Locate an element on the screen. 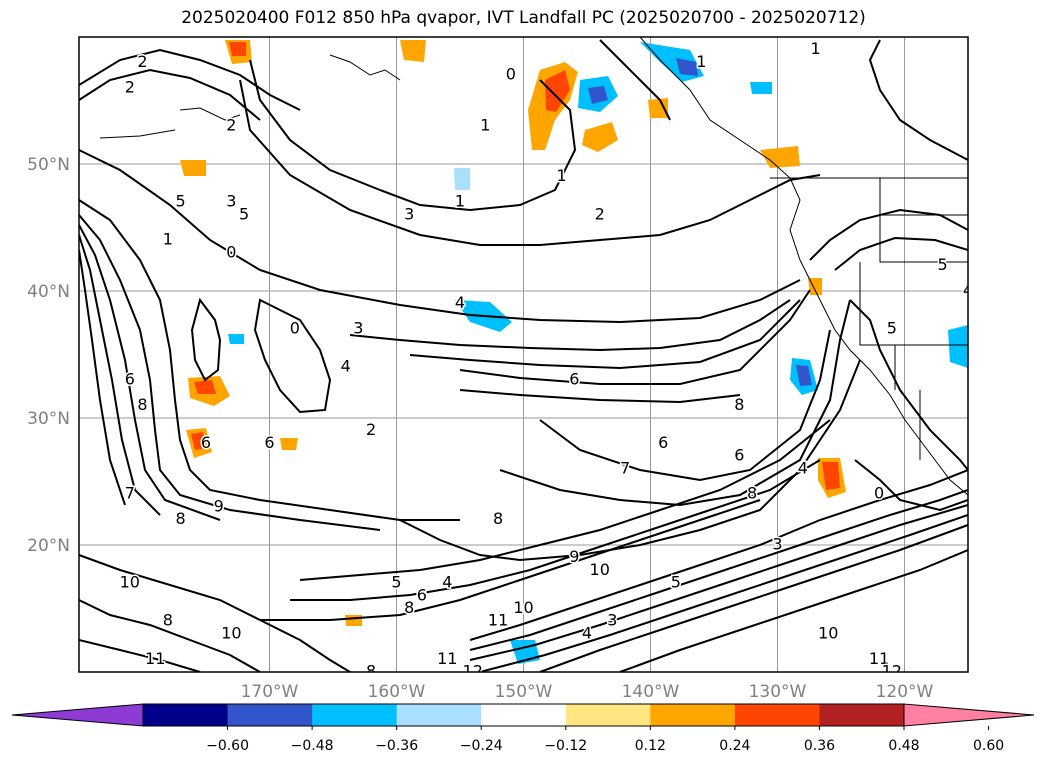  colorbar-frame is located at coordinates (523, 715).